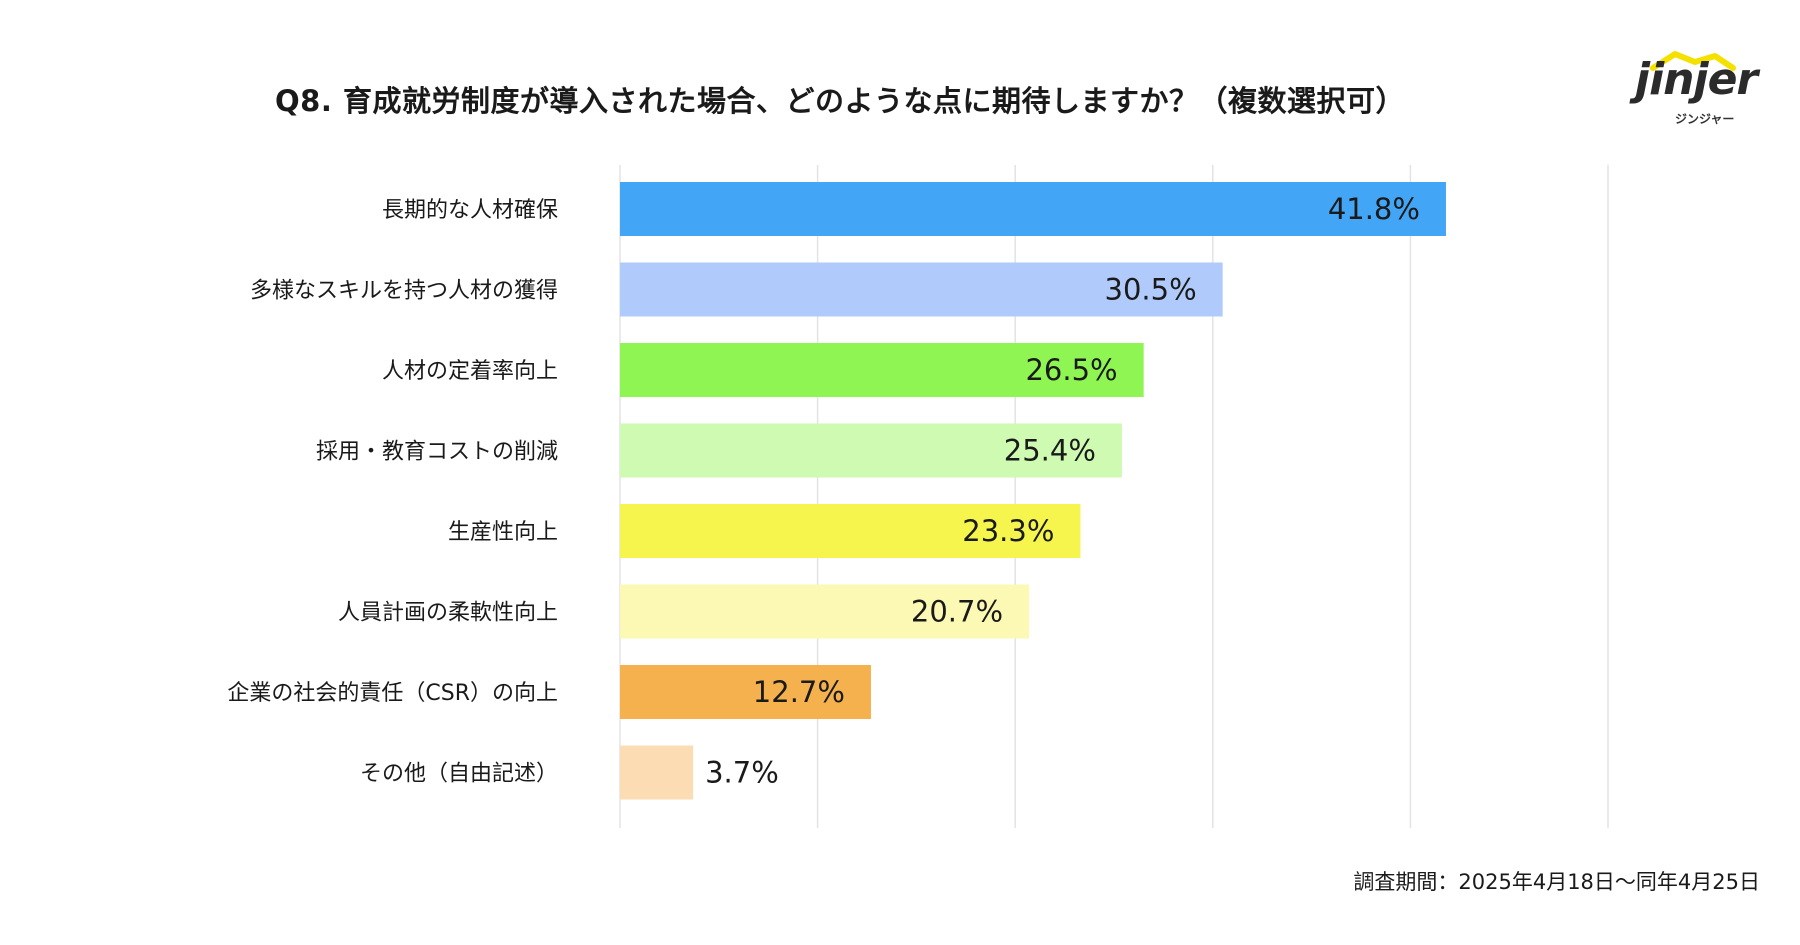  Describe the element at coordinates (1071, 370) in the screenshot. I see `value-label: 26.5%` at that location.